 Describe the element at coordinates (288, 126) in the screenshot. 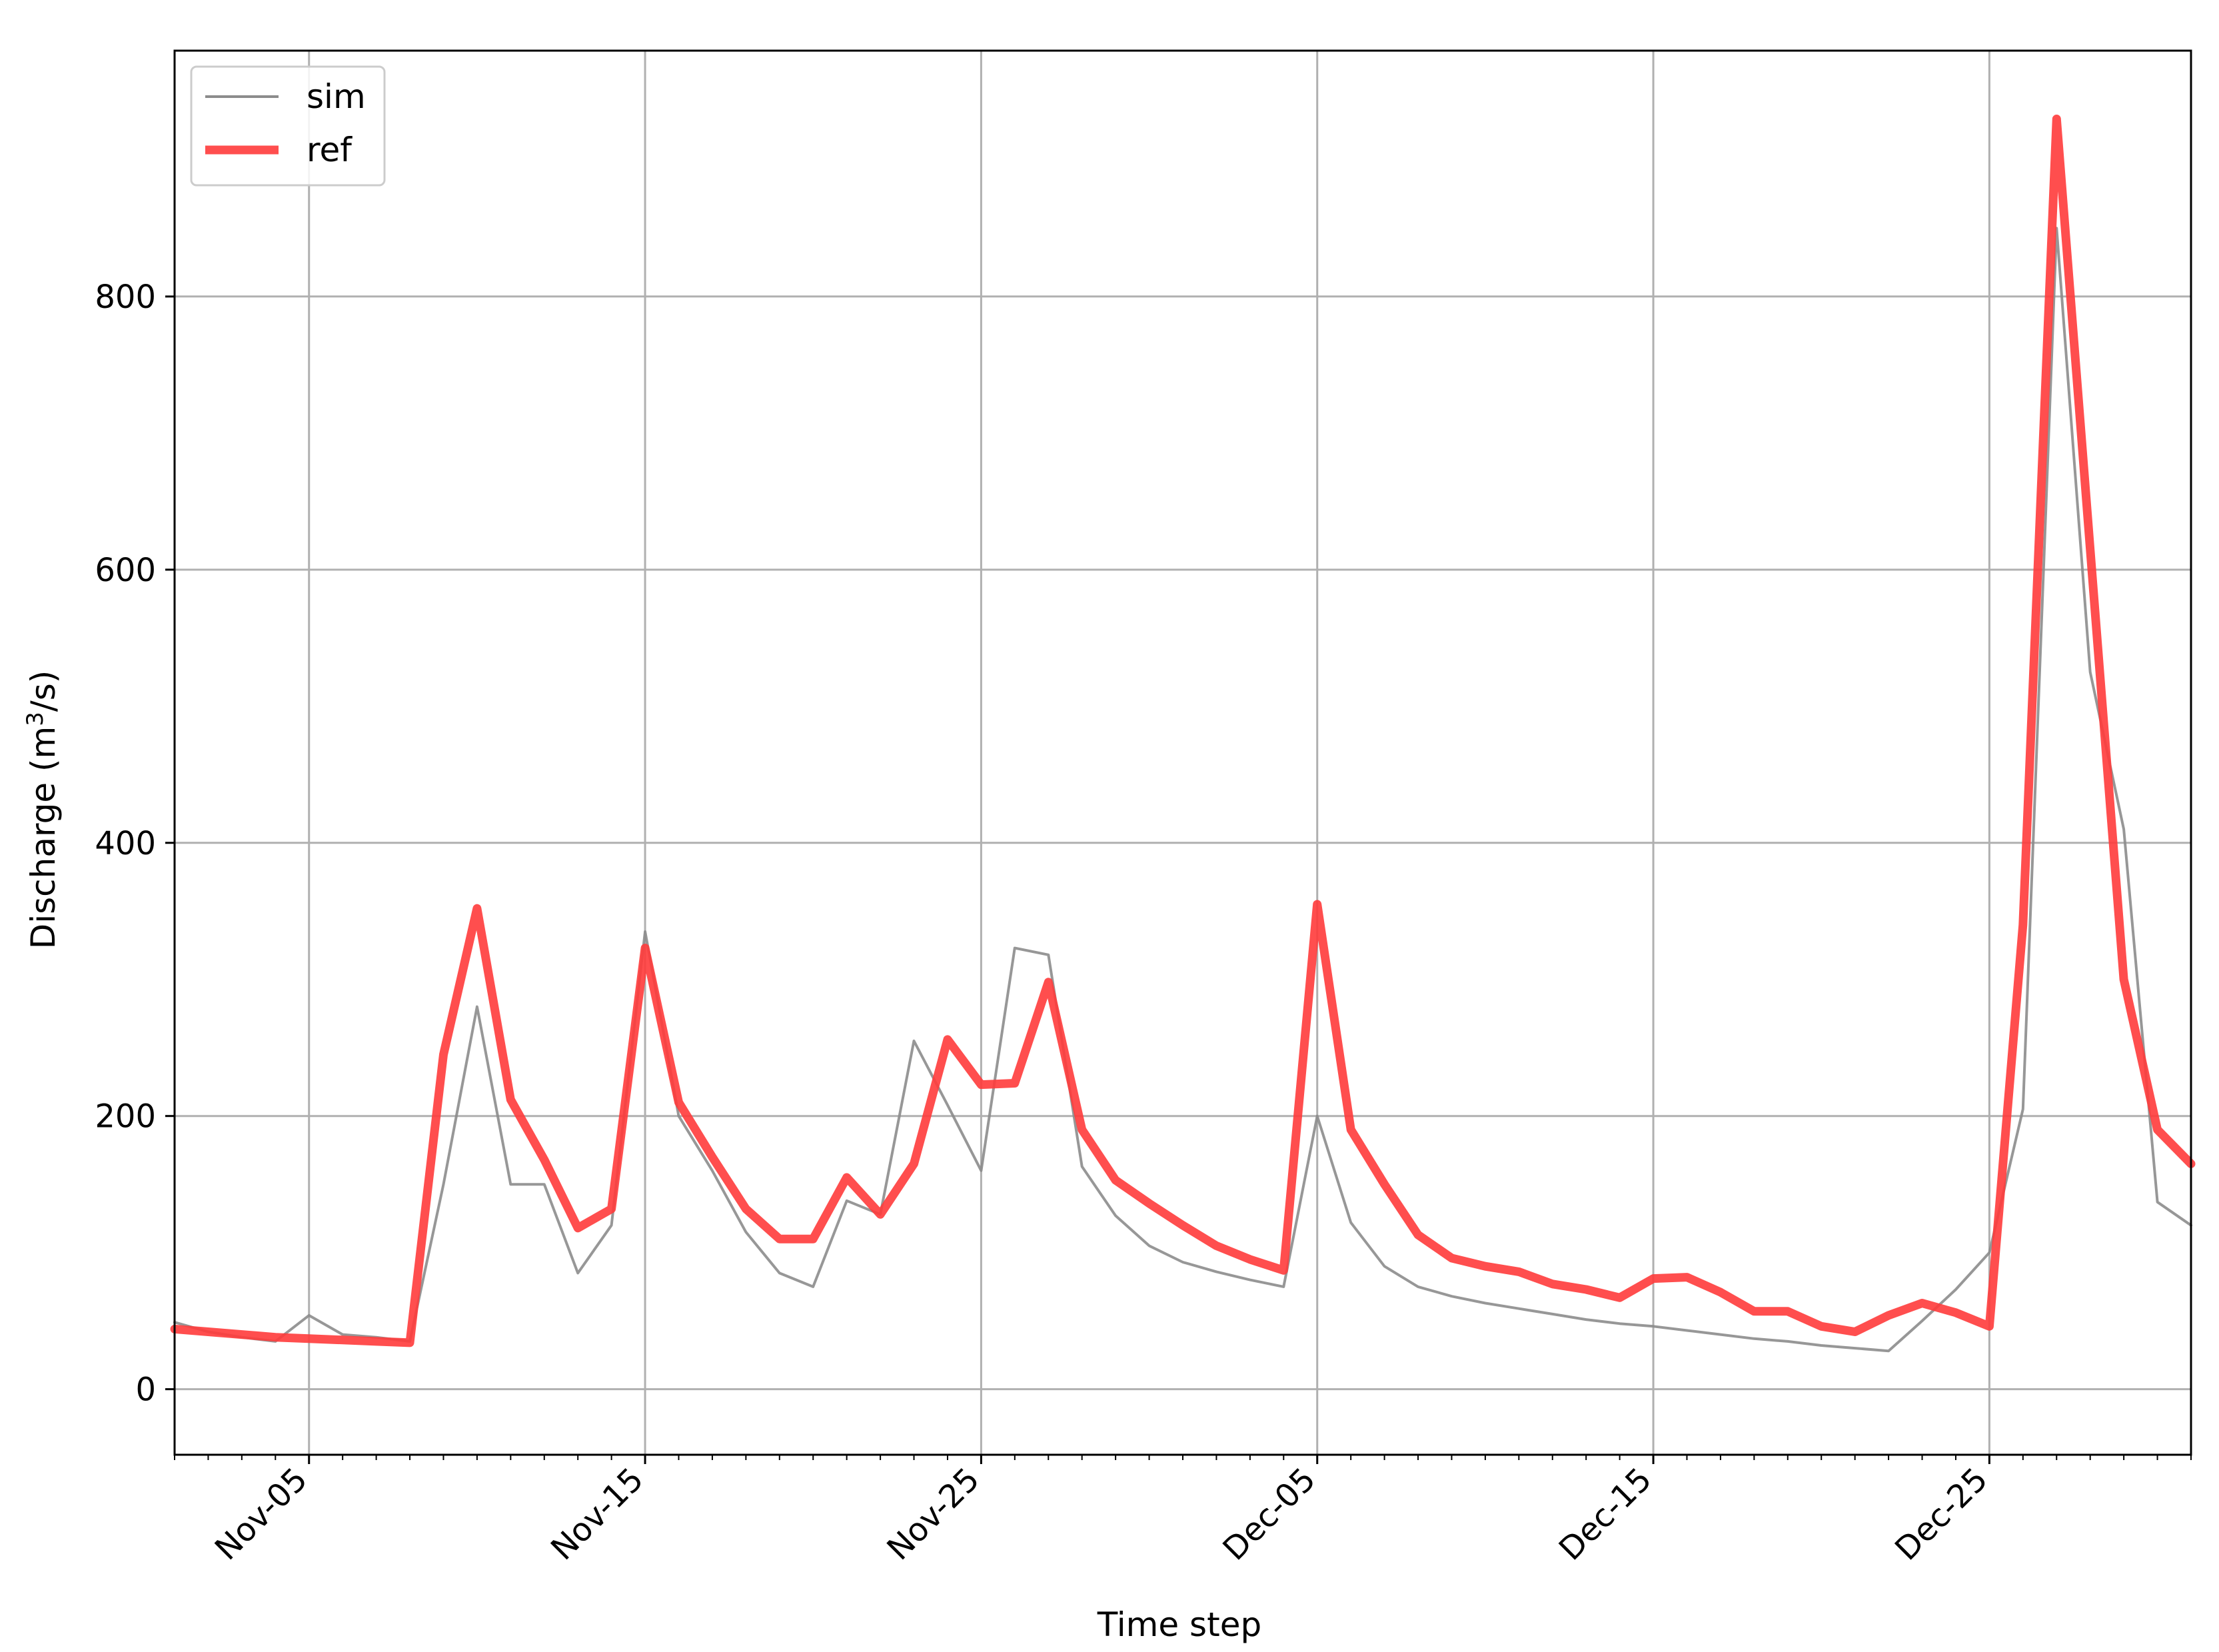

I see `legend: sim ref` at that location.